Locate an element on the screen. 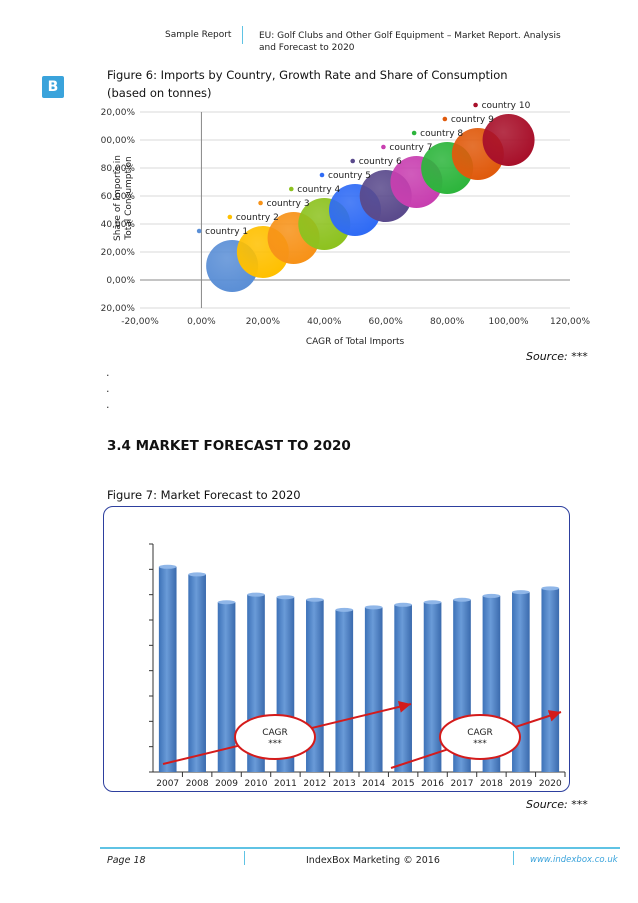 This screenshot has height=903, width=638. bubble-label: country 3 is located at coordinates (288, 204).